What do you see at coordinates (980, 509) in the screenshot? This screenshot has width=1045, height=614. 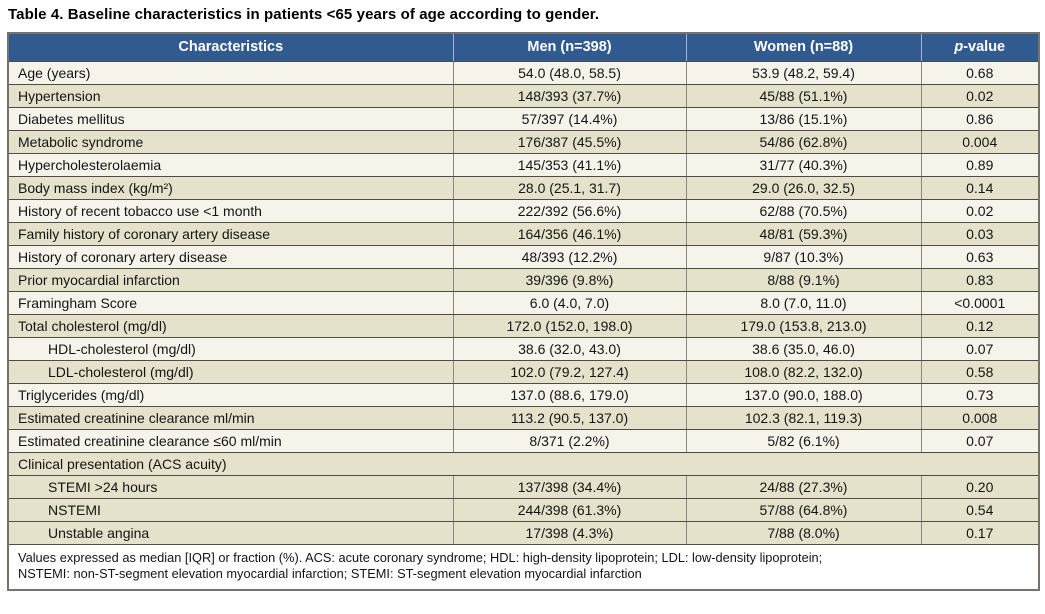 I see `p-value-cell: 0.54` at bounding box center [980, 509].